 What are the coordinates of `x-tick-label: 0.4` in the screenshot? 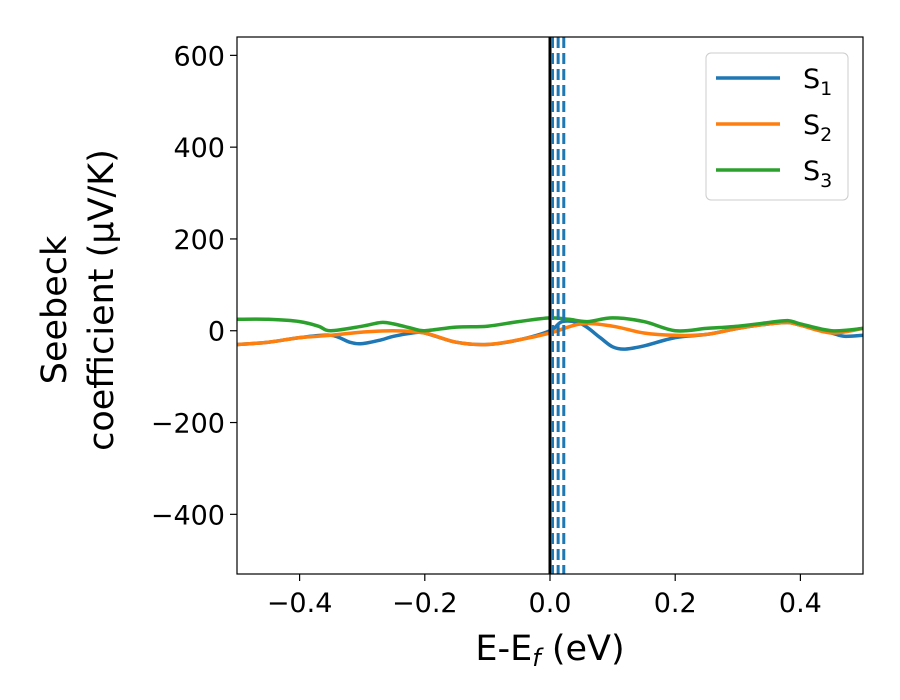 It's located at (800, 603).